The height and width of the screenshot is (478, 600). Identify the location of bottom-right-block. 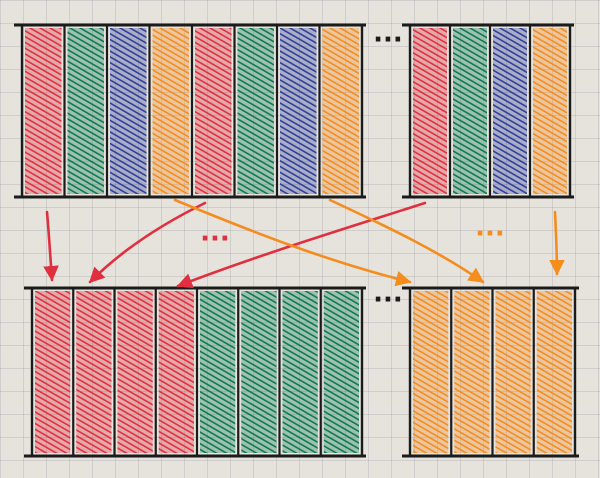
(490, 372).